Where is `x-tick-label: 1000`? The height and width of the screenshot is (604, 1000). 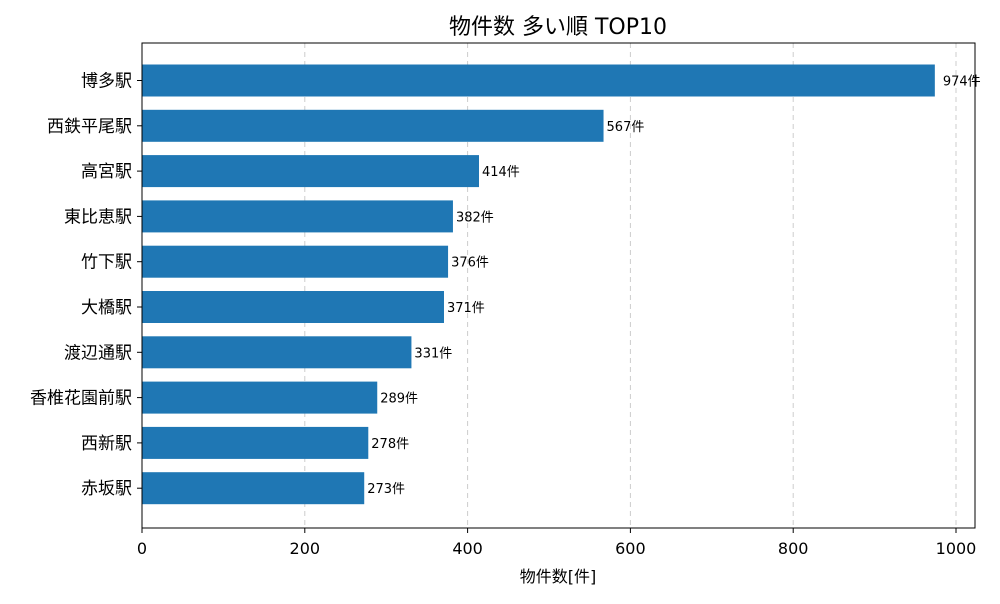 x-tick-label: 1000 is located at coordinates (956, 548).